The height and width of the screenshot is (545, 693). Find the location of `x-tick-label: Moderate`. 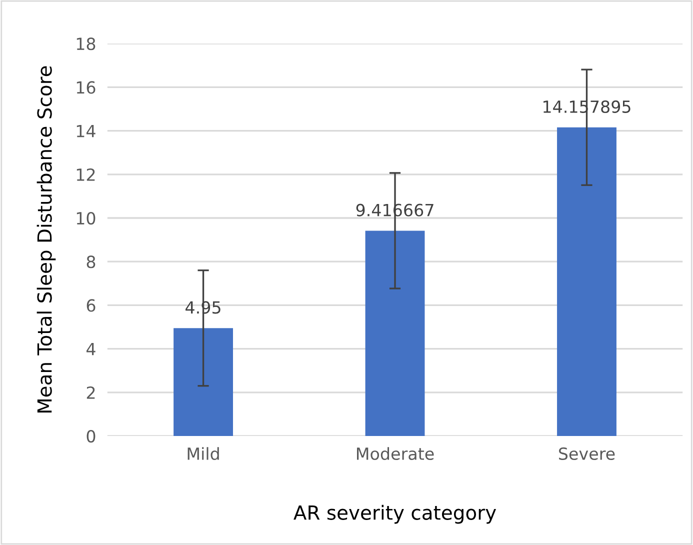

x-tick-label: Moderate is located at coordinates (395, 453).